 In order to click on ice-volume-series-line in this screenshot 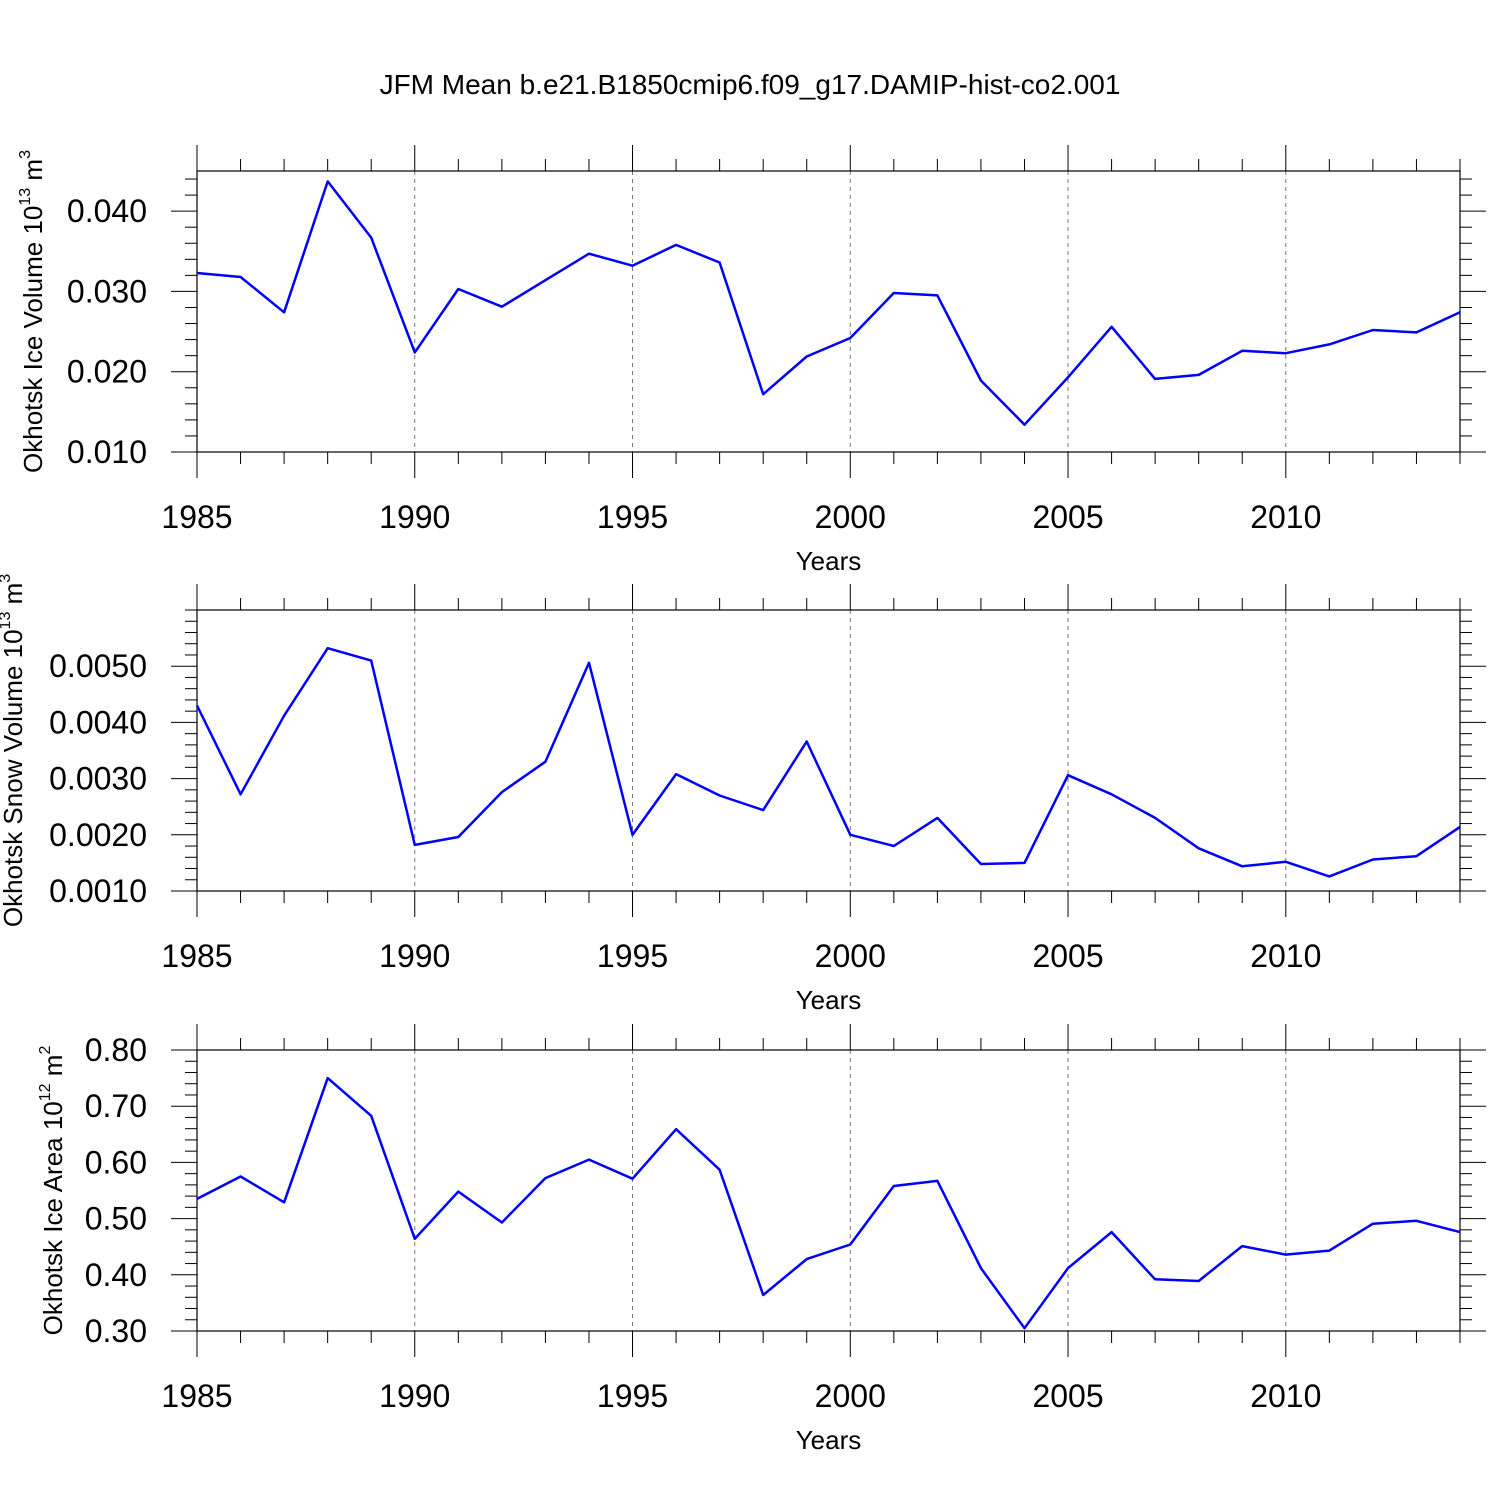, I will do `click(828, 303)`.